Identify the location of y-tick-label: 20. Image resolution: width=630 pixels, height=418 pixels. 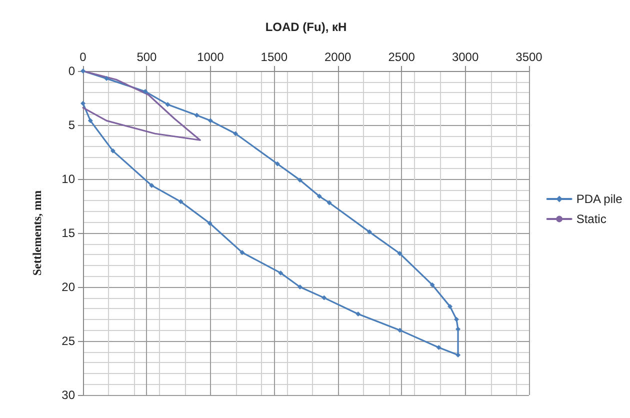
(69, 287).